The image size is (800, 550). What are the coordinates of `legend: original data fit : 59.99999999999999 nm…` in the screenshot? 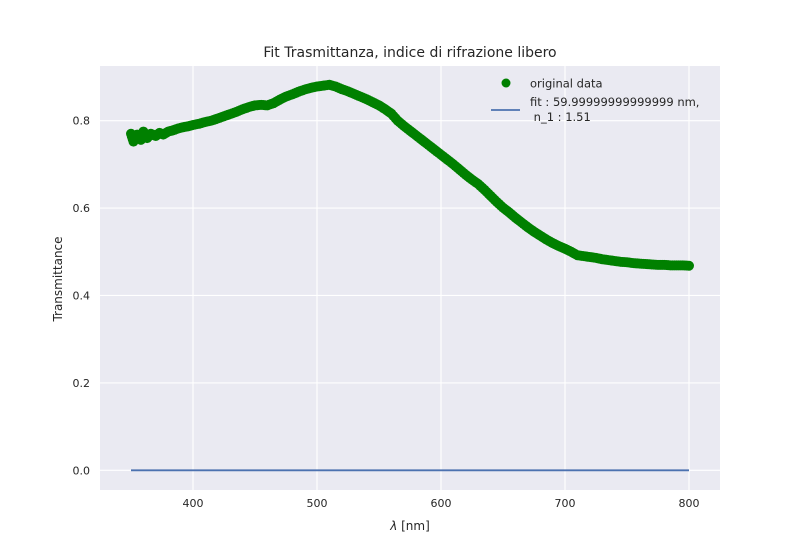 It's located at (595, 100).